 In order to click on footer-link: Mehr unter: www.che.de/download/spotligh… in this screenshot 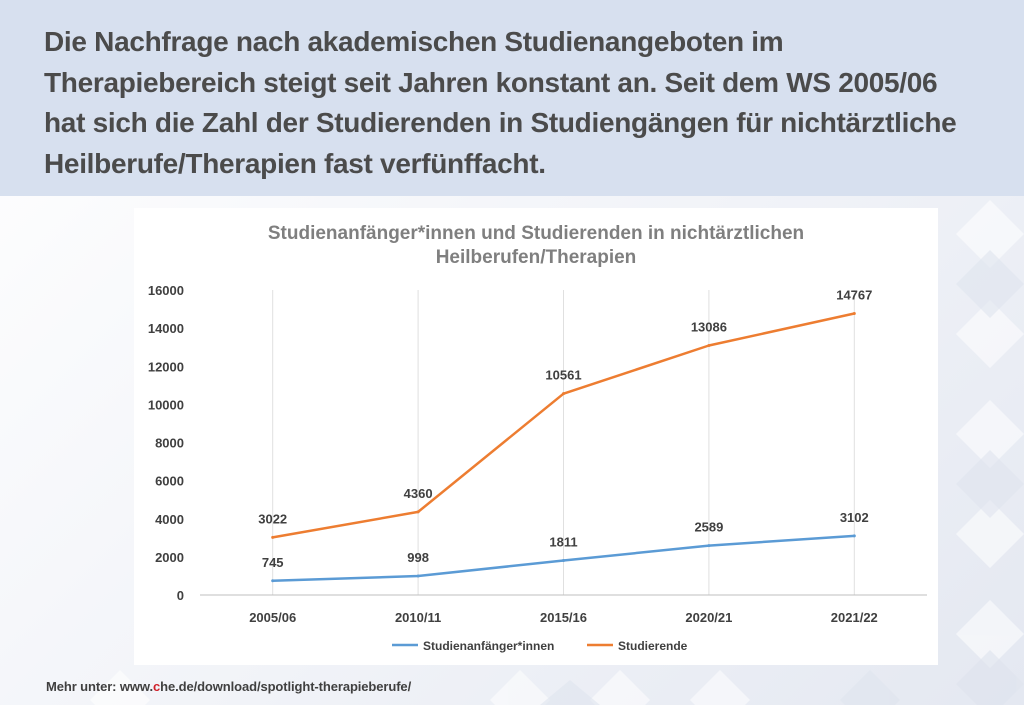, I will do `click(228, 686)`.